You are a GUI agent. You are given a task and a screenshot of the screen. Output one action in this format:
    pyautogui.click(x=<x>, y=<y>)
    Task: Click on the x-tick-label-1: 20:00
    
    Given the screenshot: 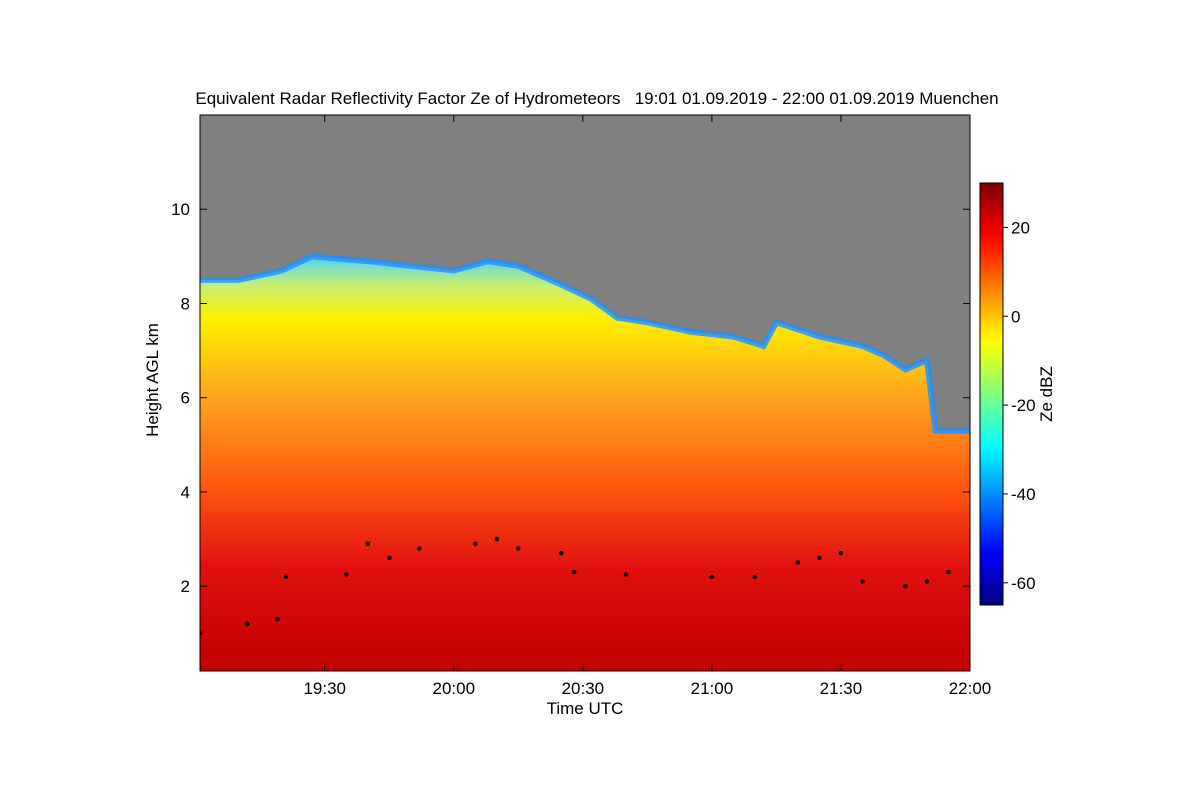 What is the action you would take?
    pyautogui.click(x=454, y=688)
    